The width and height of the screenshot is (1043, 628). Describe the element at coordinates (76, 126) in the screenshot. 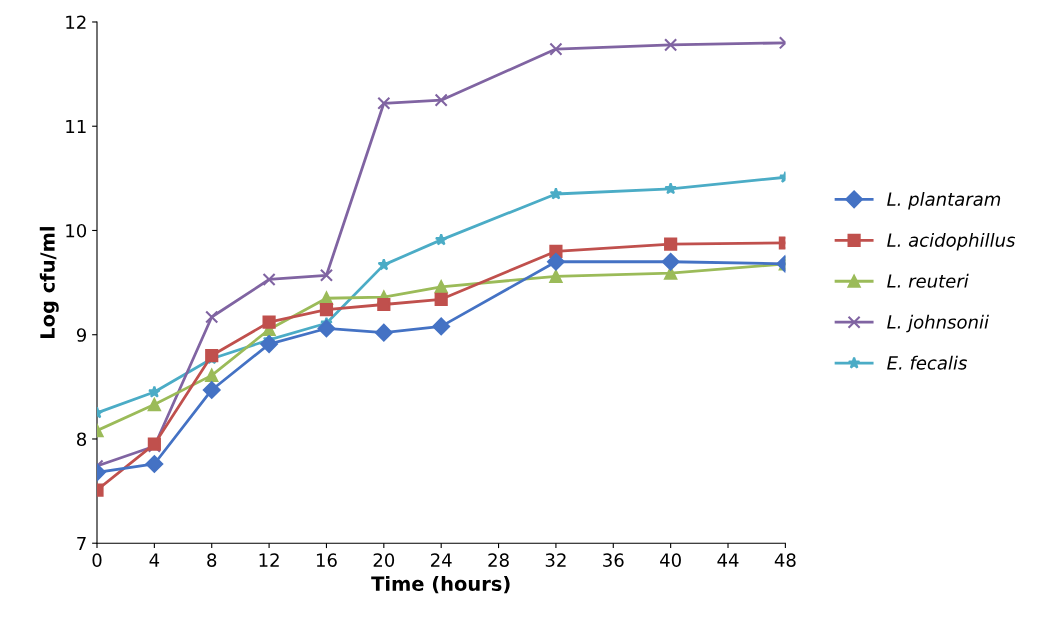

I see `y-tick-label: 11` at that location.